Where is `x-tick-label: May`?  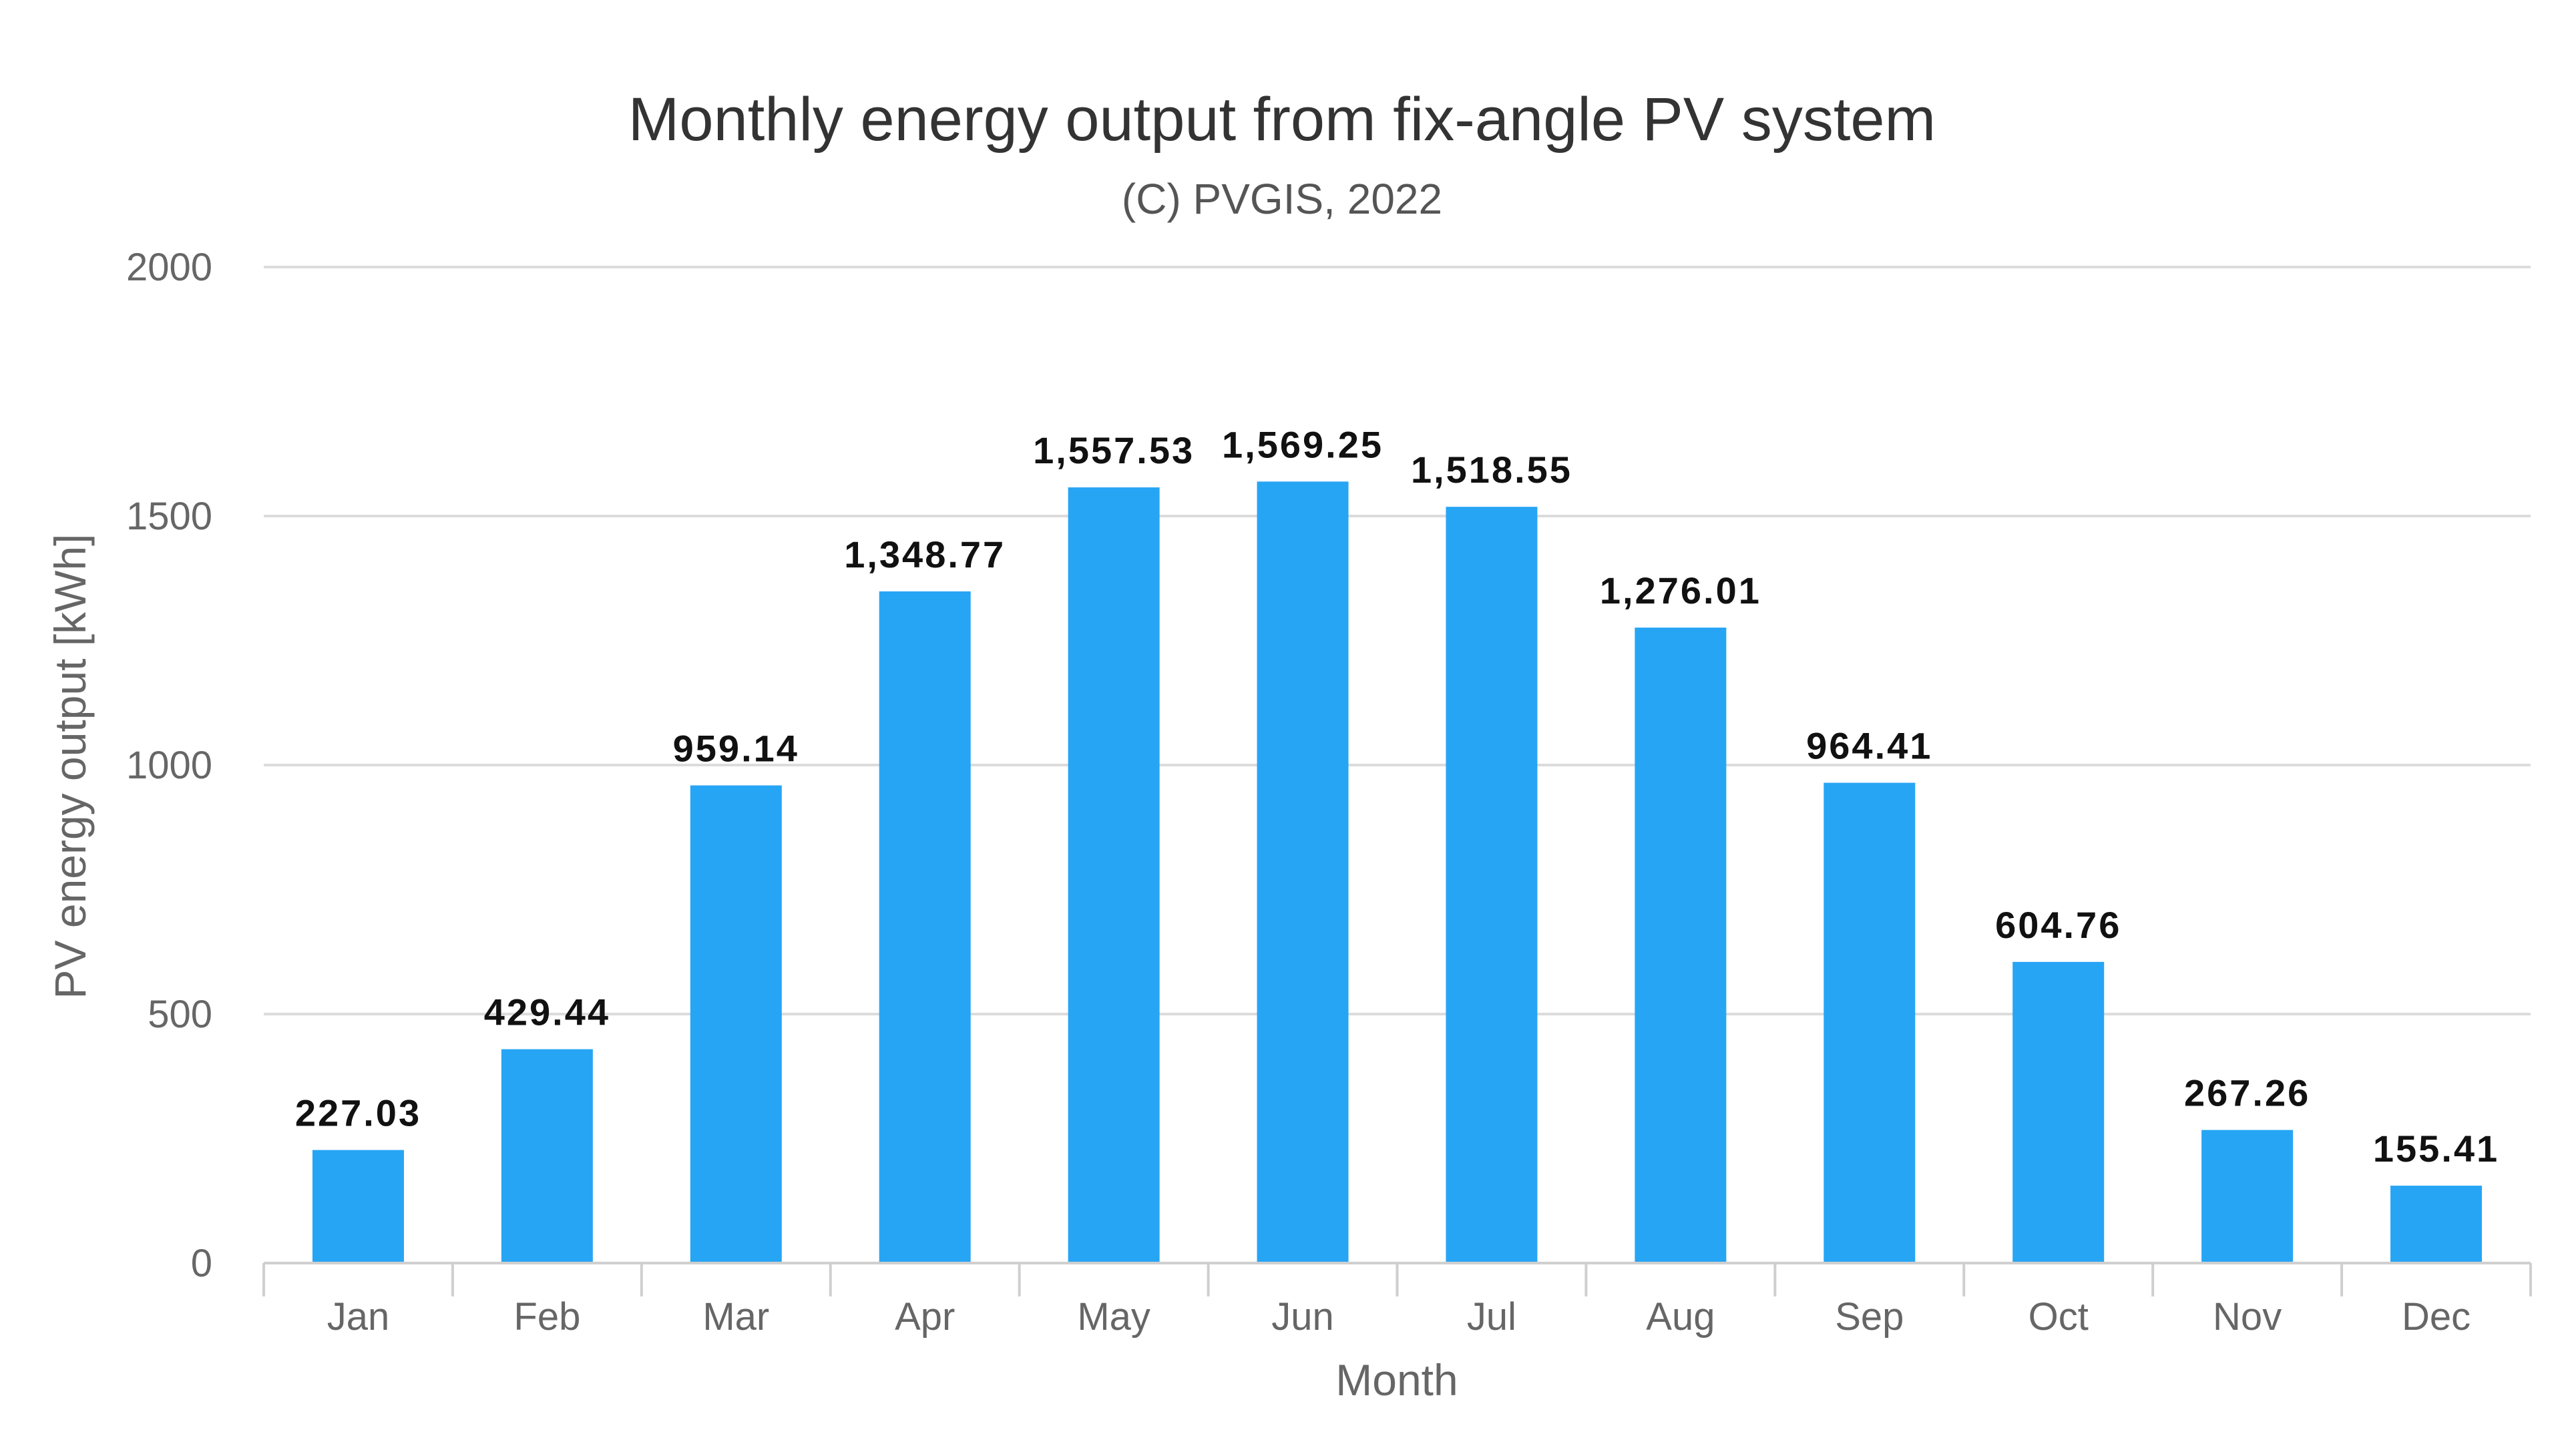
x-tick-label: May is located at coordinates (1113, 1317).